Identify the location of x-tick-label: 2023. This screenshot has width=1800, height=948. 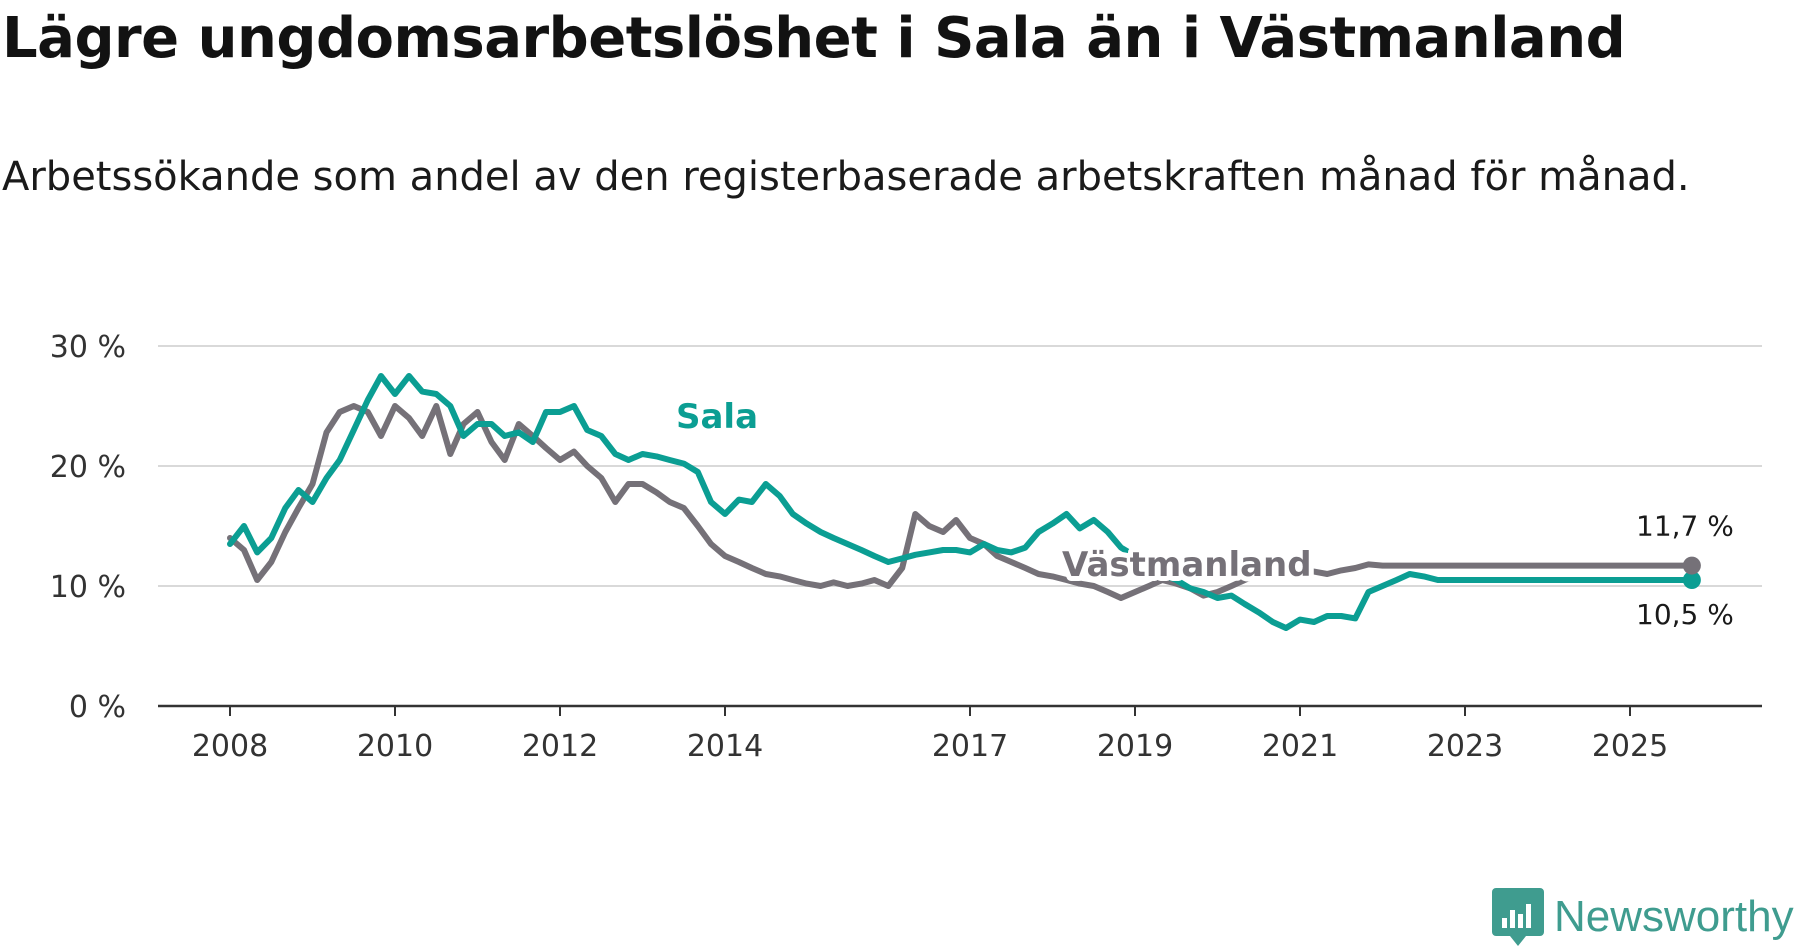
(1465, 746).